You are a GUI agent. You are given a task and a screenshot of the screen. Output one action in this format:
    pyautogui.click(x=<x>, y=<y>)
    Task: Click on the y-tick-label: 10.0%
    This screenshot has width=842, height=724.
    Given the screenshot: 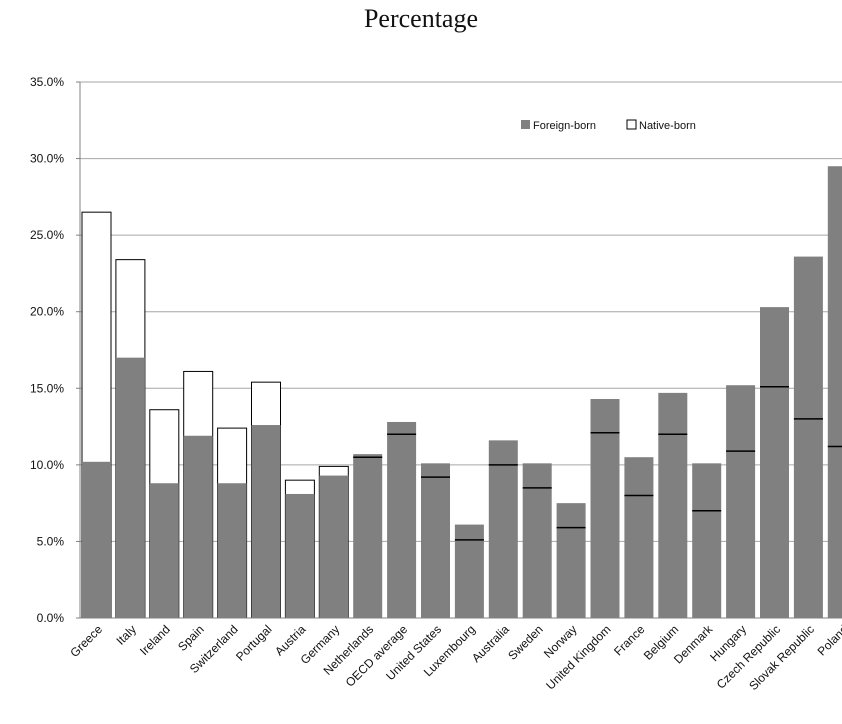 What is the action you would take?
    pyautogui.click(x=47, y=465)
    